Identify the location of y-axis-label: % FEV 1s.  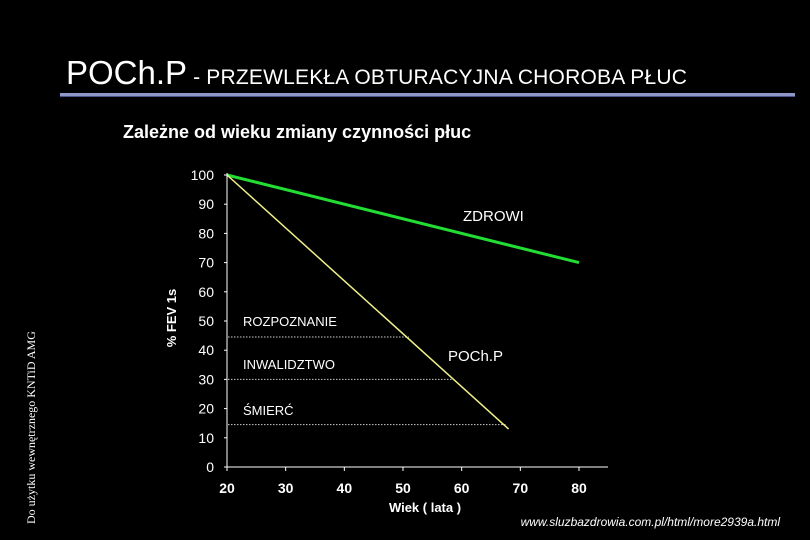
(171, 318).